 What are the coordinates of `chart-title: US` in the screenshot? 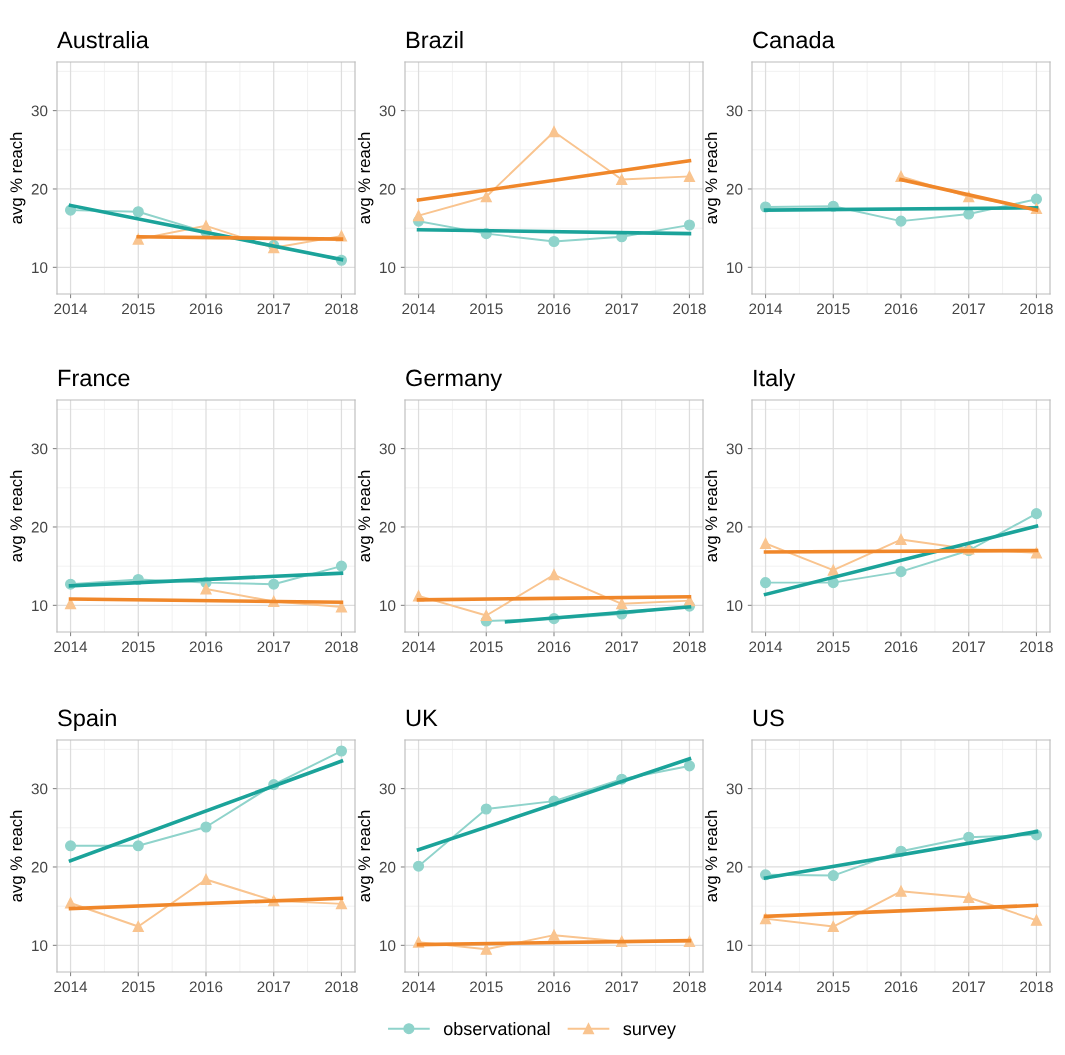 It's located at (768, 718).